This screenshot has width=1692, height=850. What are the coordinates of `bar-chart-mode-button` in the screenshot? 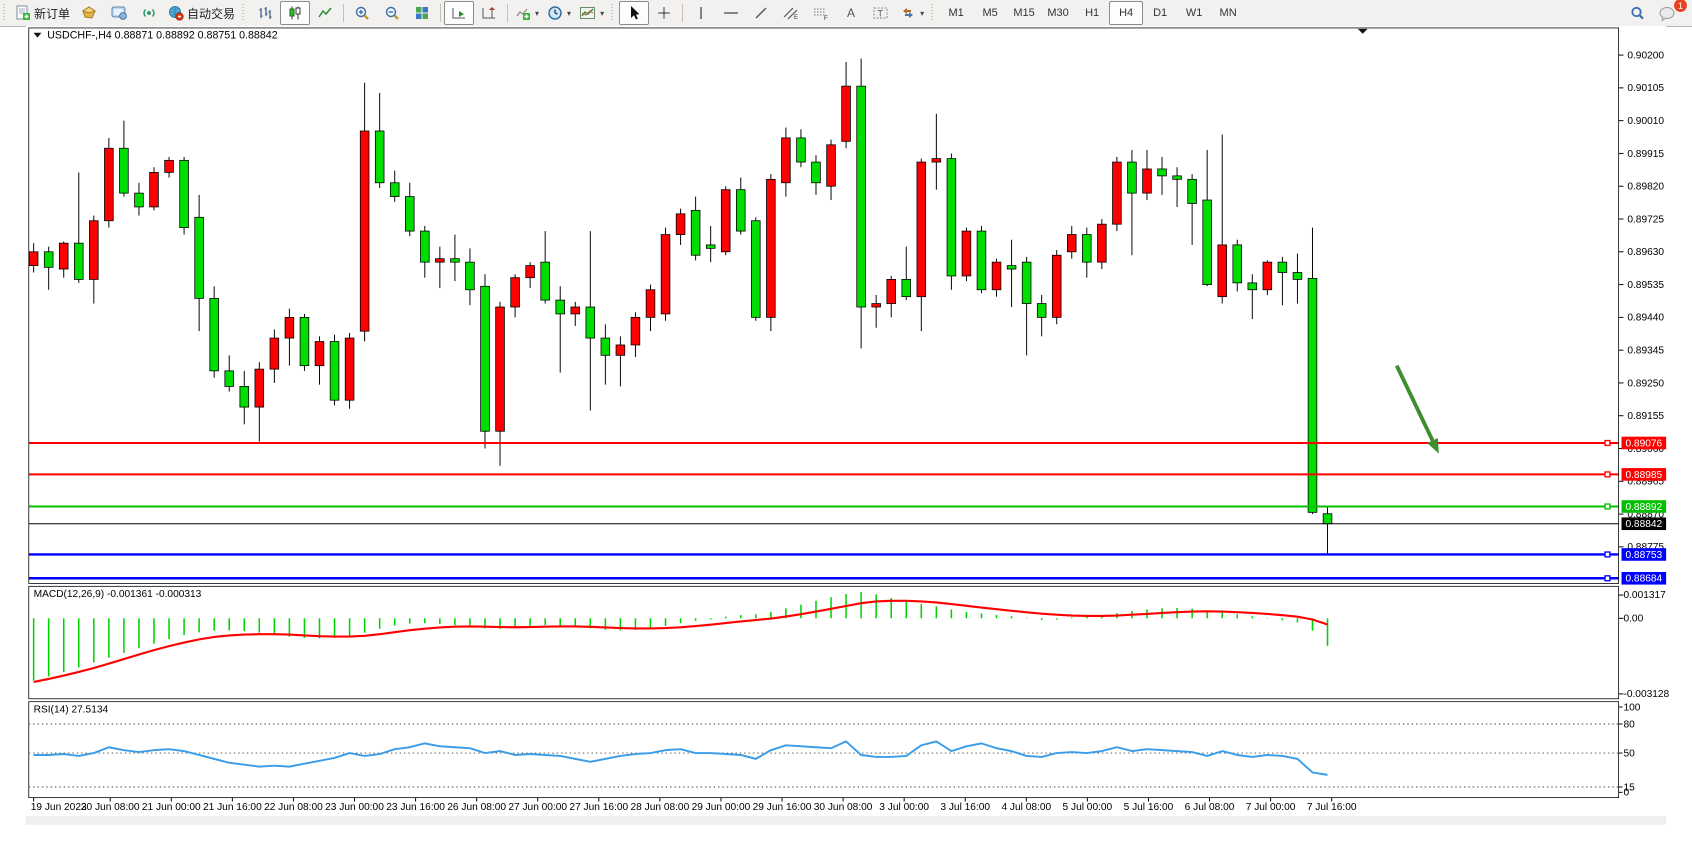 It's located at (265, 13).